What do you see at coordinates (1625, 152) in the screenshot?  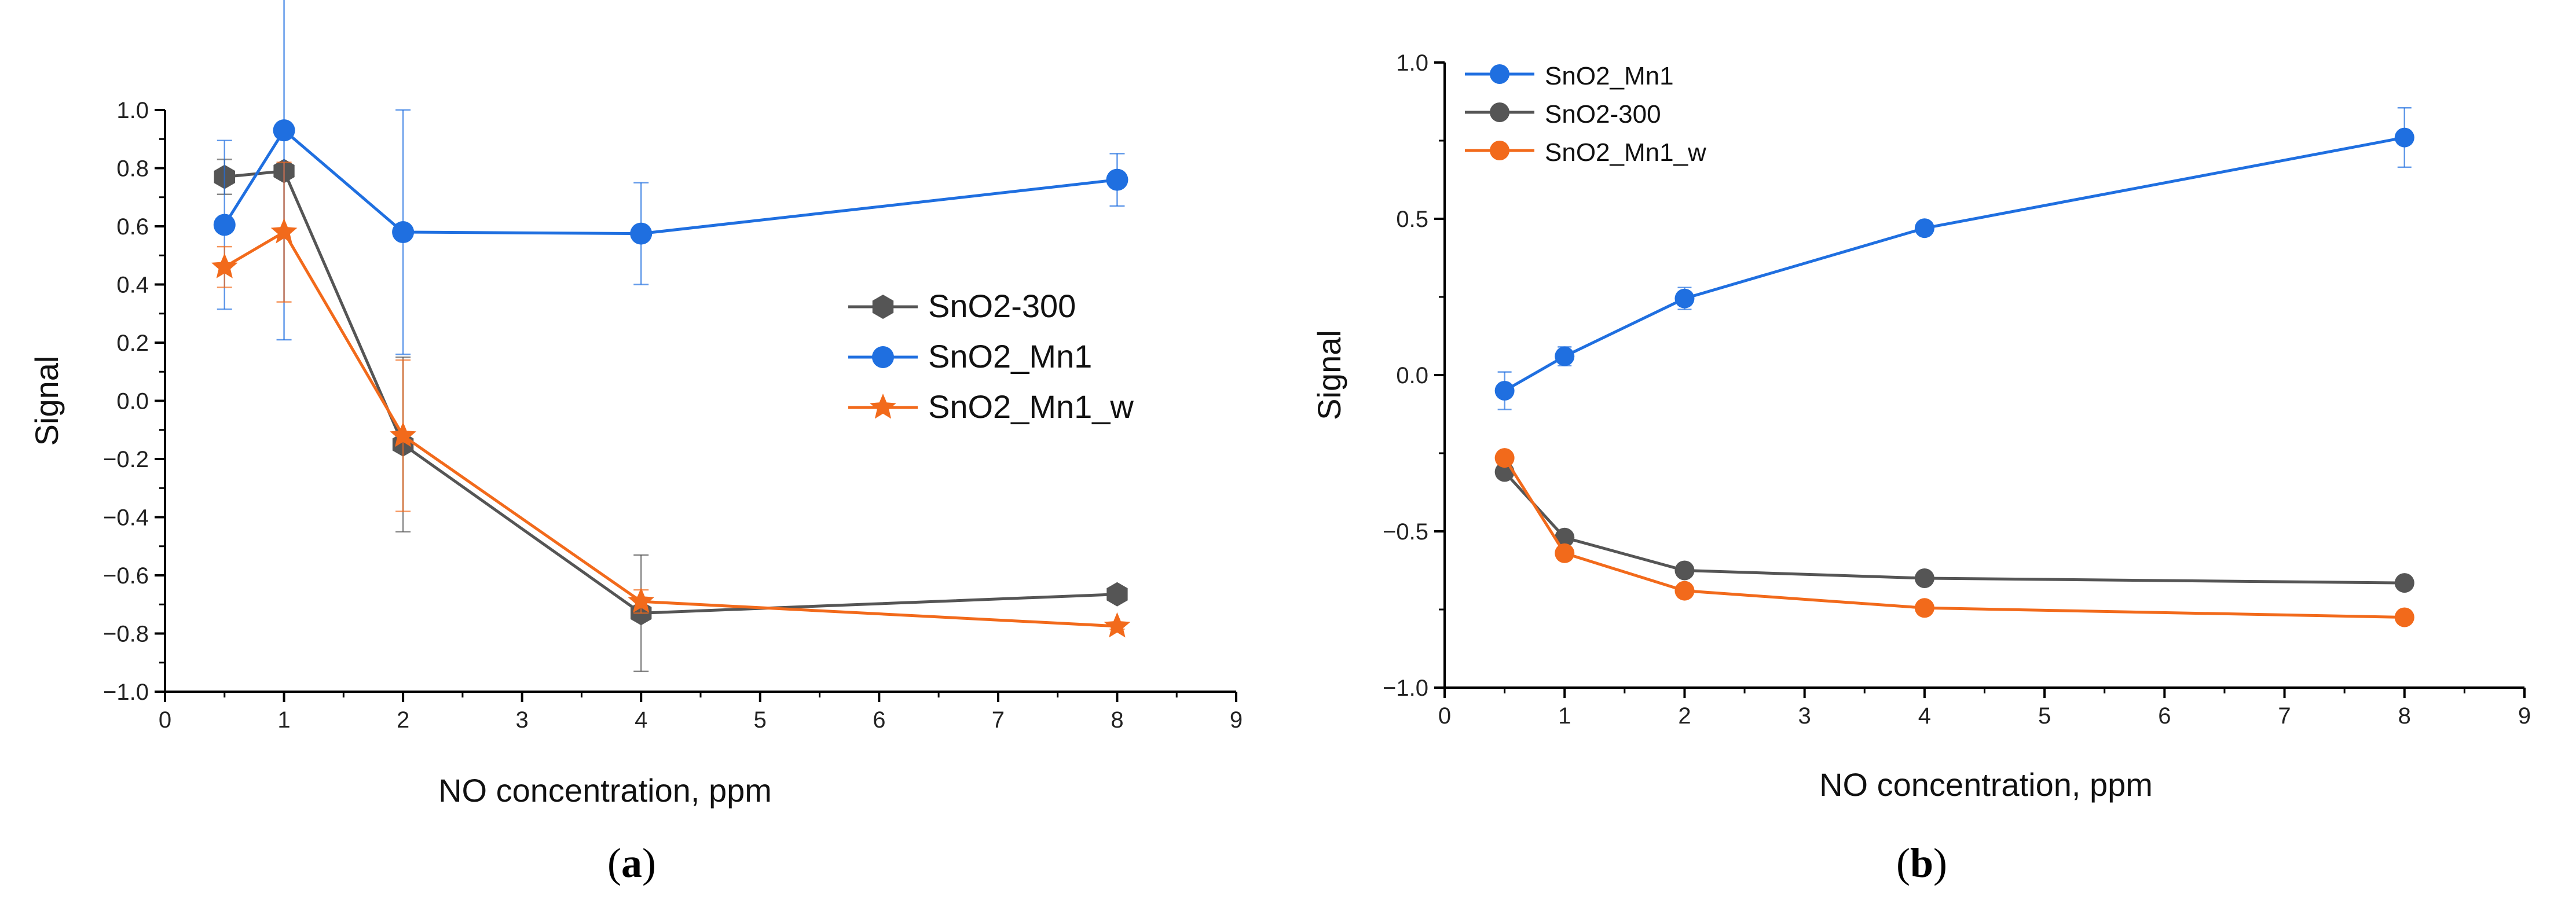 I see `chart-b-legend-label: SnO2_Mn1_w` at bounding box center [1625, 152].